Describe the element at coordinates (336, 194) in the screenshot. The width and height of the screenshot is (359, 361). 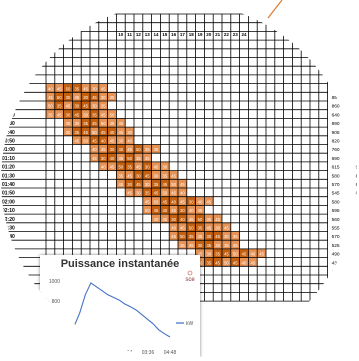
I see `row-total-value: 545` at that location.